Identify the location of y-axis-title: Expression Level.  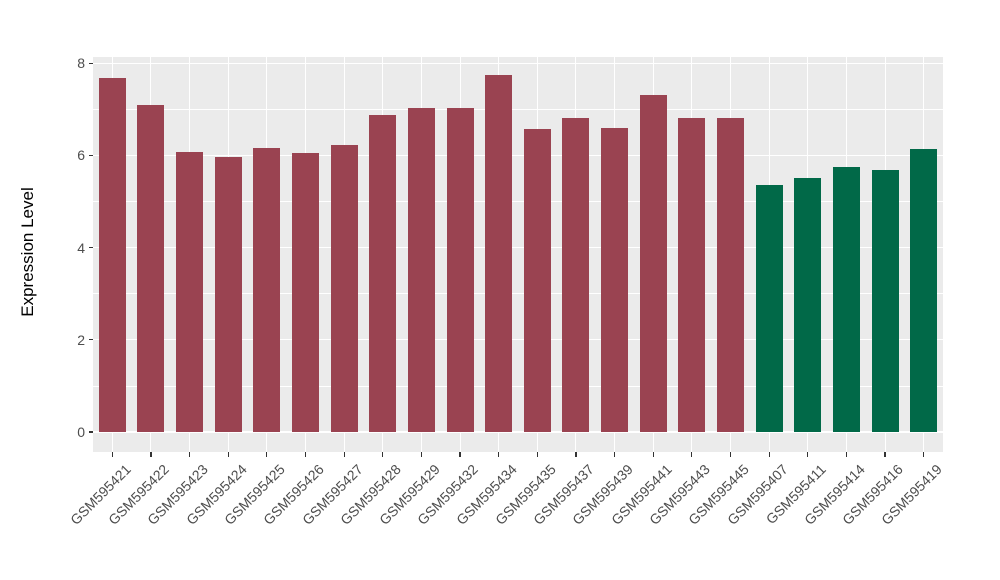
(27, 252).